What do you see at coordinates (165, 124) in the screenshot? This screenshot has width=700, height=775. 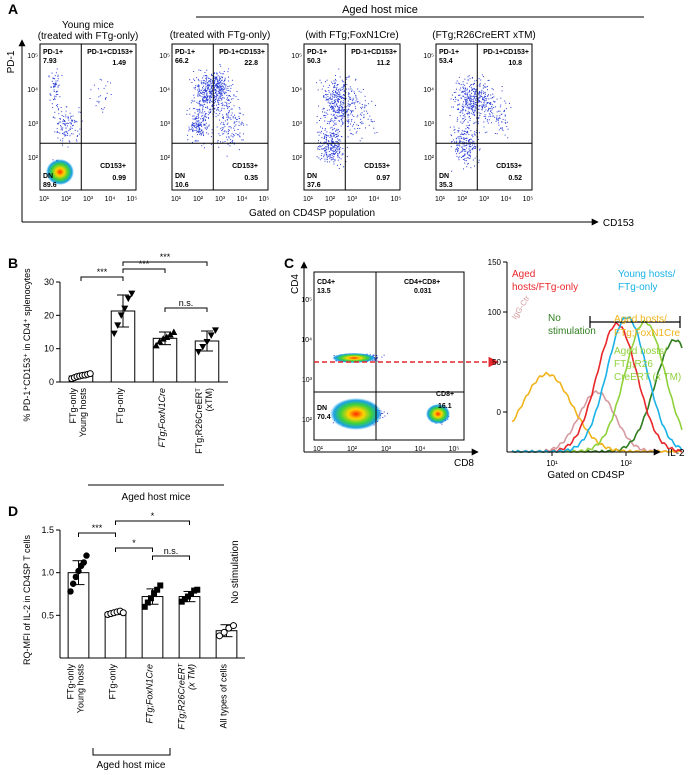 I see `y-tick-label: 10³` at bounding box center [165, 124].